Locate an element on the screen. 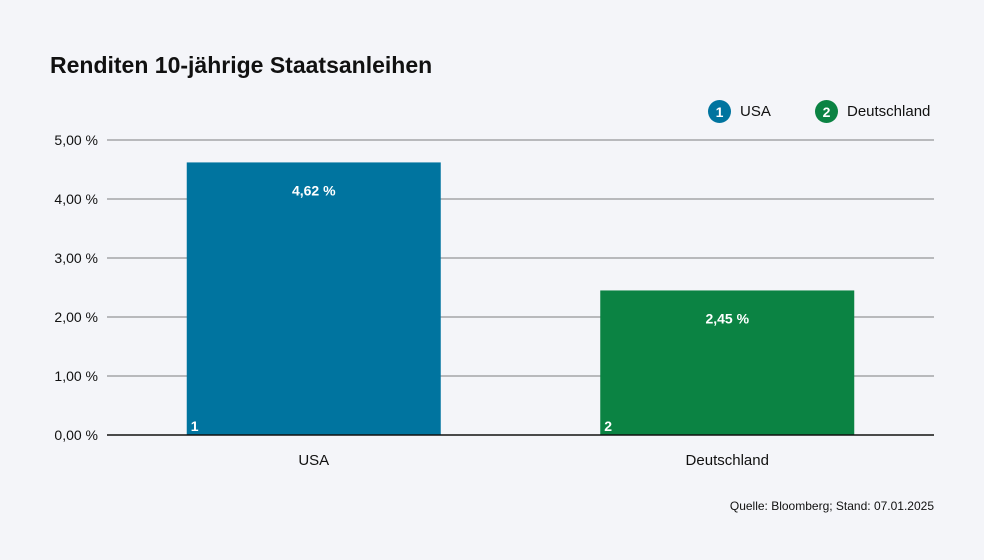 This screenshot has height=560, width=984. y-tick-label: 5,00 % is located at coordinates (76, 140).